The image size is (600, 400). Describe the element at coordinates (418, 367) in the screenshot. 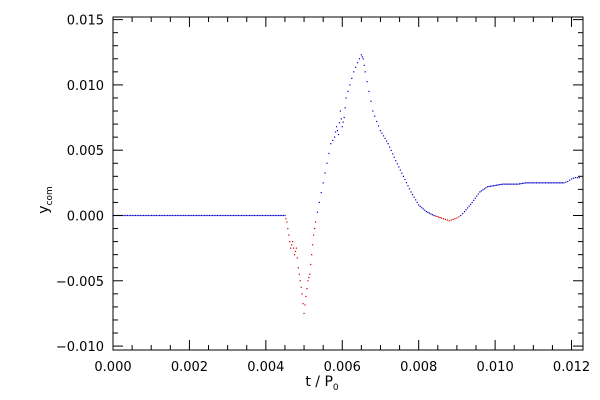

I see `x-tick-label: 0.008` at that location.